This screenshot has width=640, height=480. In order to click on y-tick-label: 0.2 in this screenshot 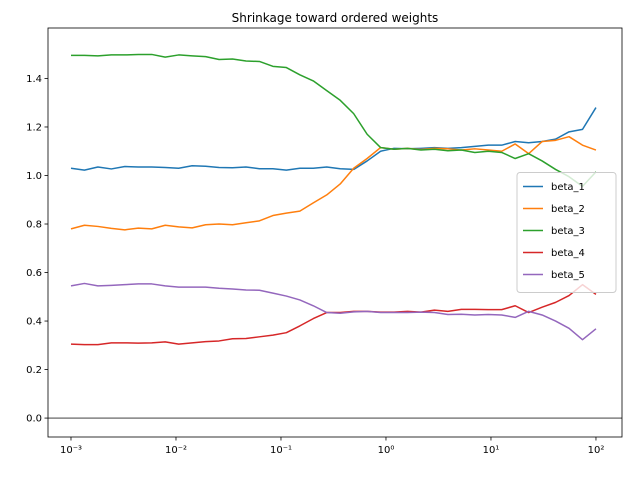, I will do `click(34, 370)`.